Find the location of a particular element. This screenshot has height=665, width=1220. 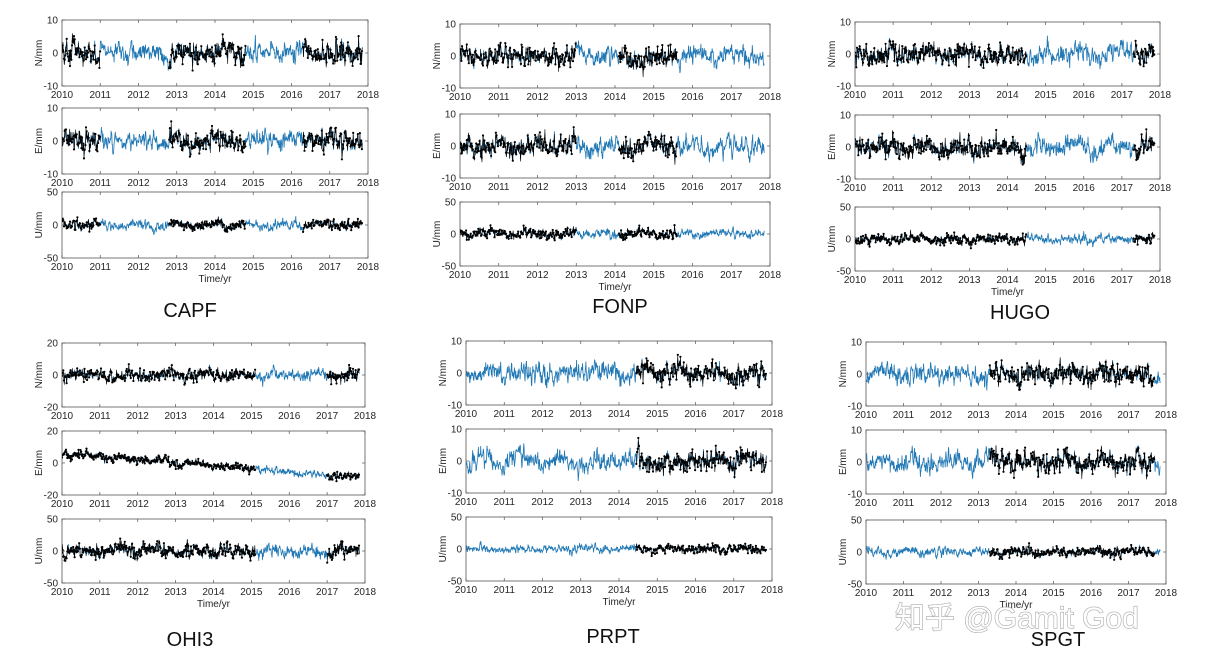

y-tick-label: -10 is located at coordinates (455, 494).